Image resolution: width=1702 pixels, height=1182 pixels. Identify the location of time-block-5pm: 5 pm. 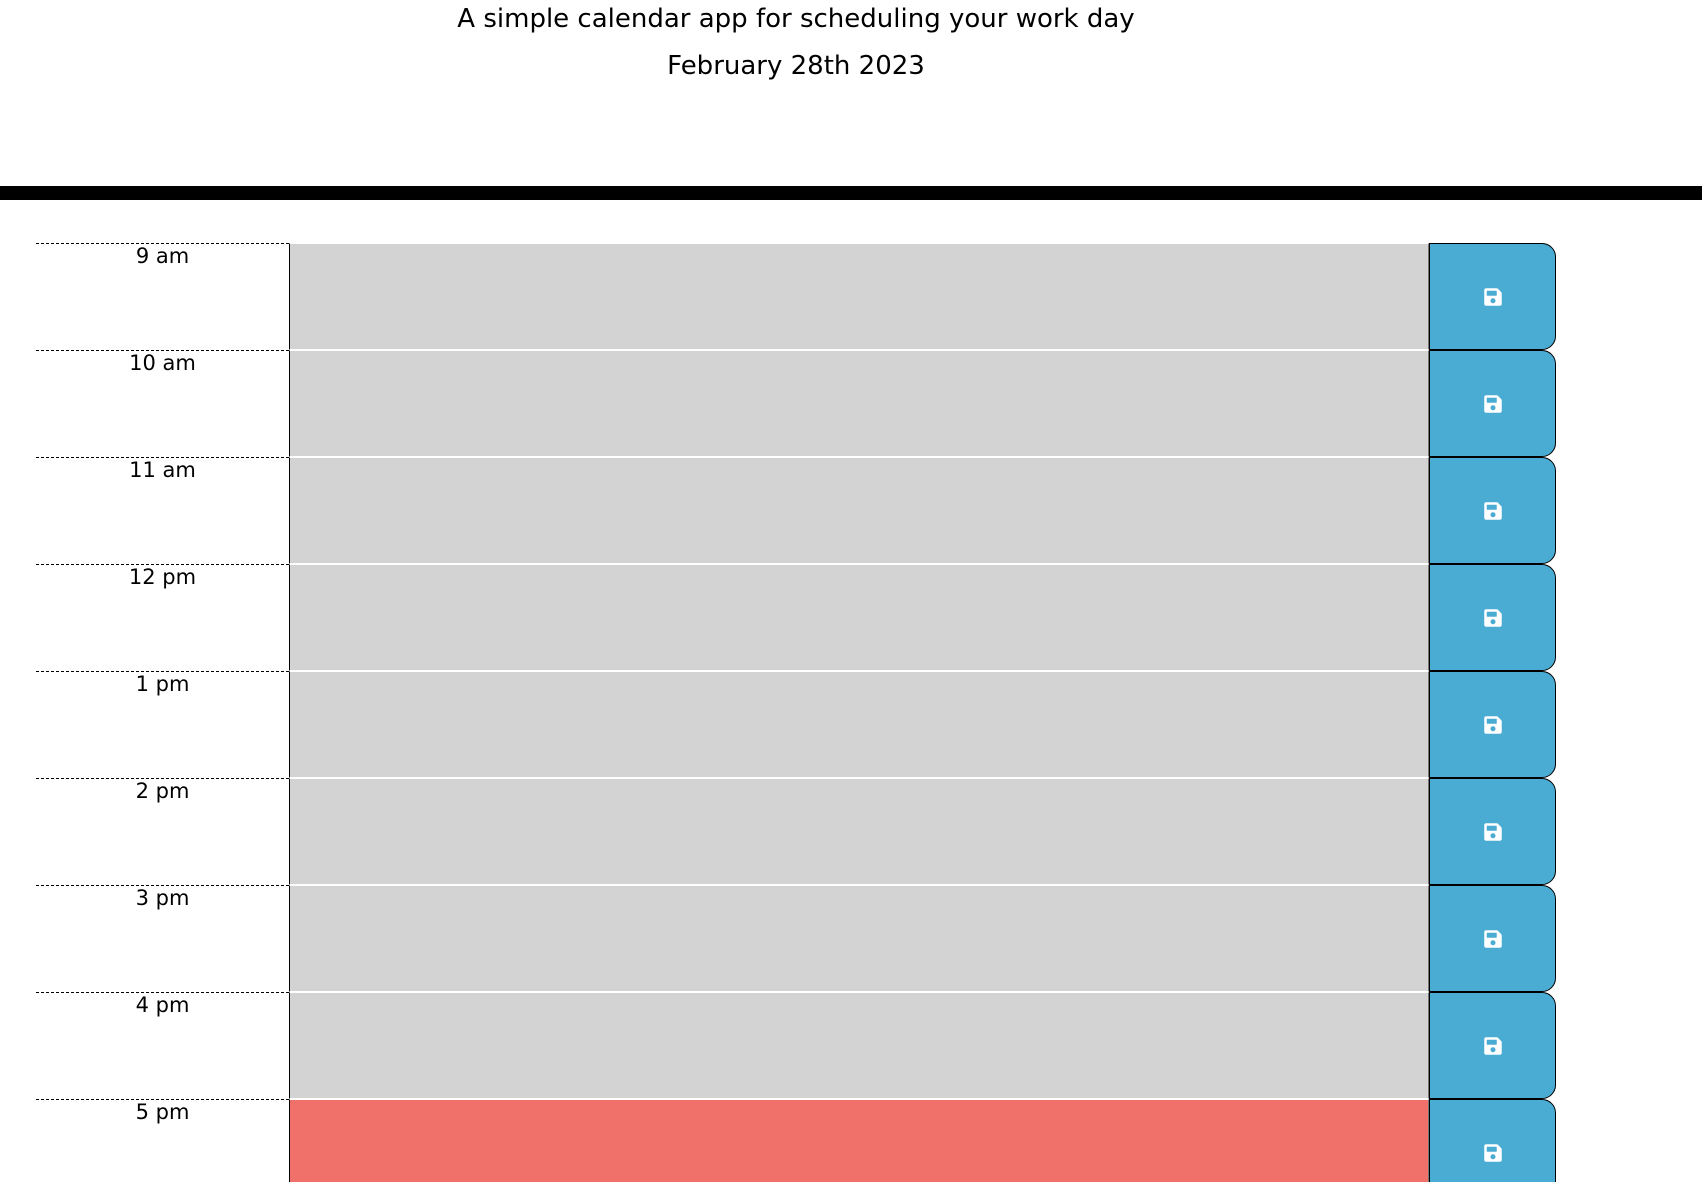
(796, 1140).